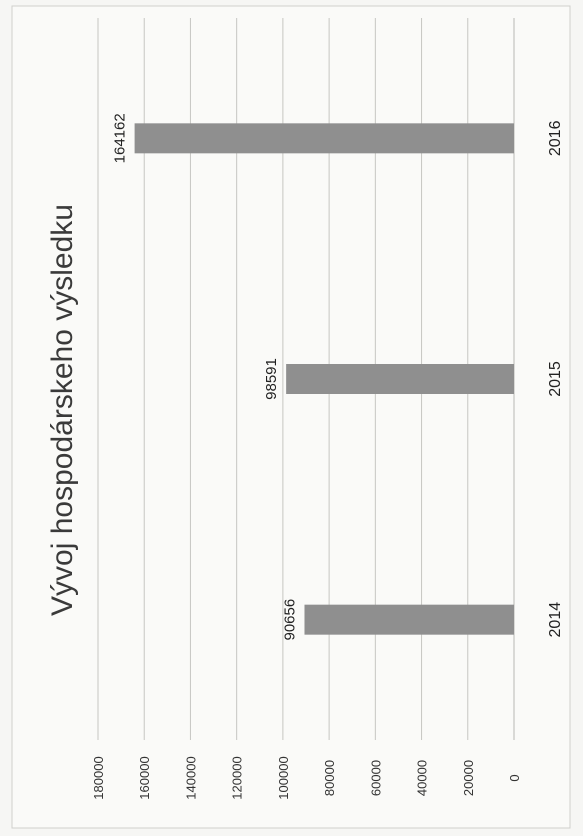  I want to click on y-tick-label: 140000, so click(190, 777).